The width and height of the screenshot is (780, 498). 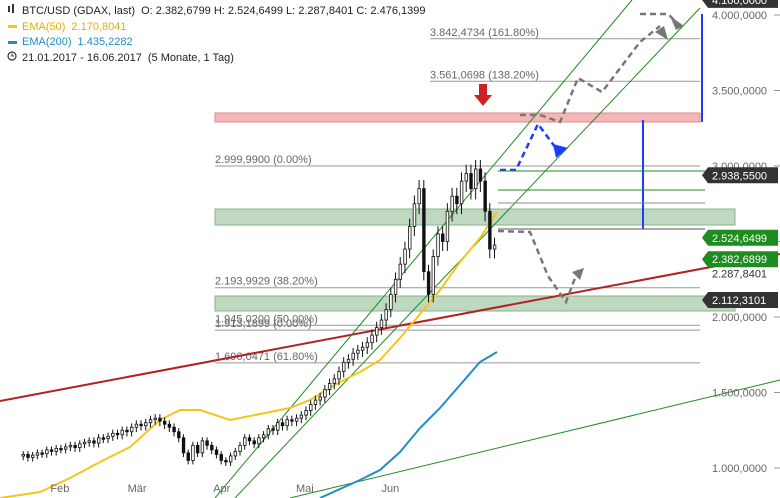 What do you see at coordinates (484, 75) in the screenshot?
I see `fib-label: 3.561,0698 (138.20%)` at bounding box center [484, 75].